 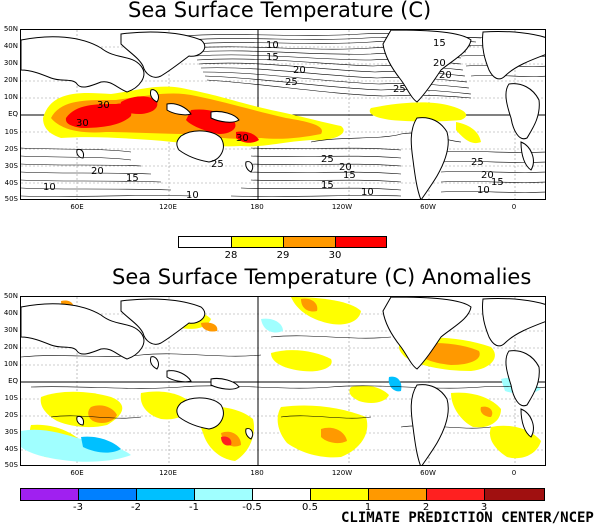 I want to click on bottom-colorbar-label: 1, so click(x=368, y=507).